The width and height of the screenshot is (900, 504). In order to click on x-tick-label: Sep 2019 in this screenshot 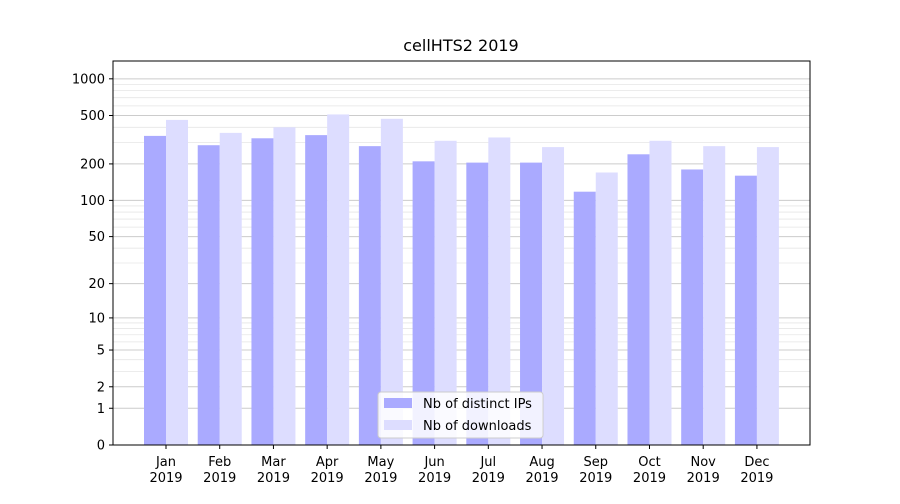, I will do `click(595, 470)`.